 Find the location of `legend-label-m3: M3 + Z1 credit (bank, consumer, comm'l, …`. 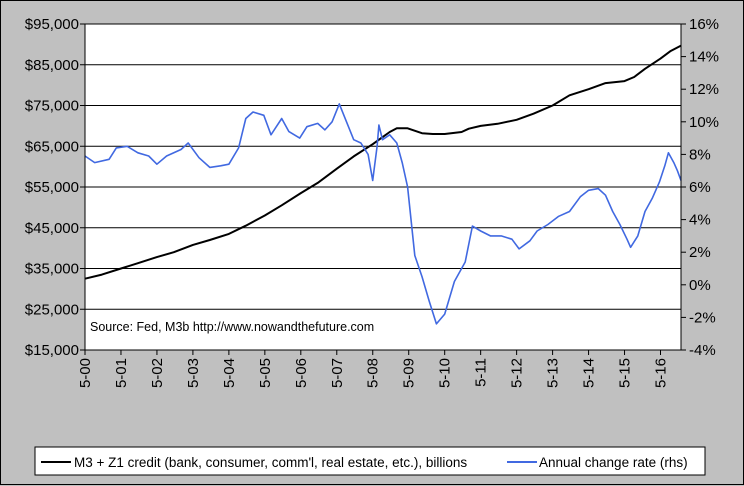

legend-label-m3: M3 + Z1 credit (bank, consumer, comm'l, … is located at coordinates (270, 462).